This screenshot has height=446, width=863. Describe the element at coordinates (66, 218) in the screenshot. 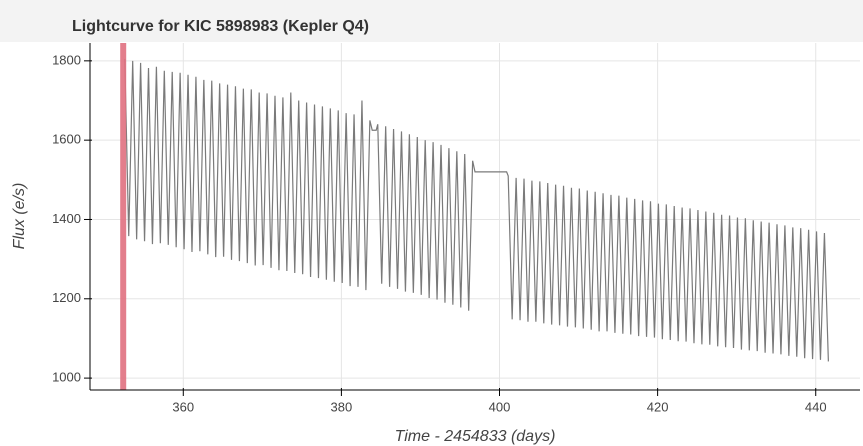

I see `y-tick-label: 1400` at that location.